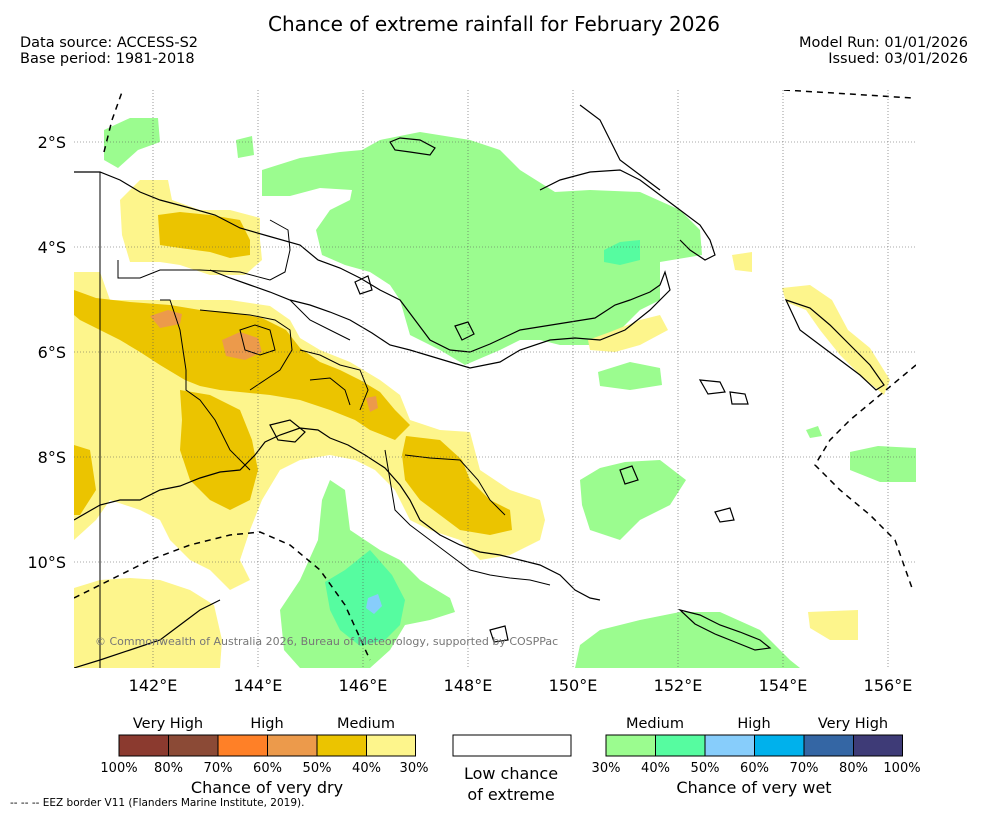  What do you see at coordinates (628, 333) in the screenshot?
I see `dry-region-east-strip` at bounding box center [628, 333].